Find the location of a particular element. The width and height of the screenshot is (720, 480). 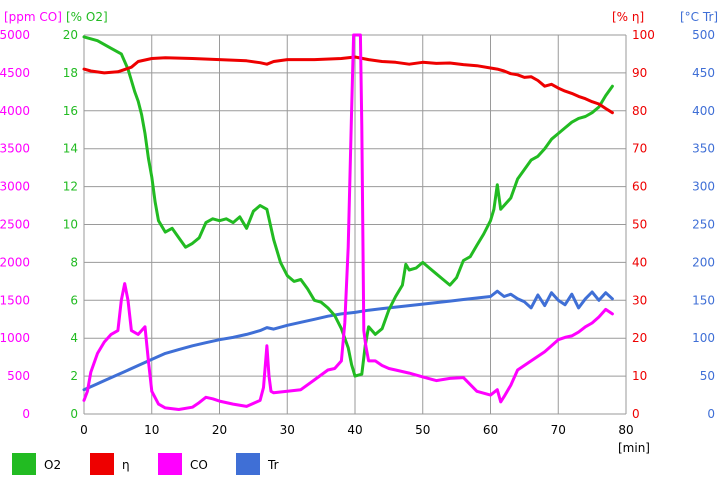

x-tick-label: 50 is located at coordinates (422, 430).